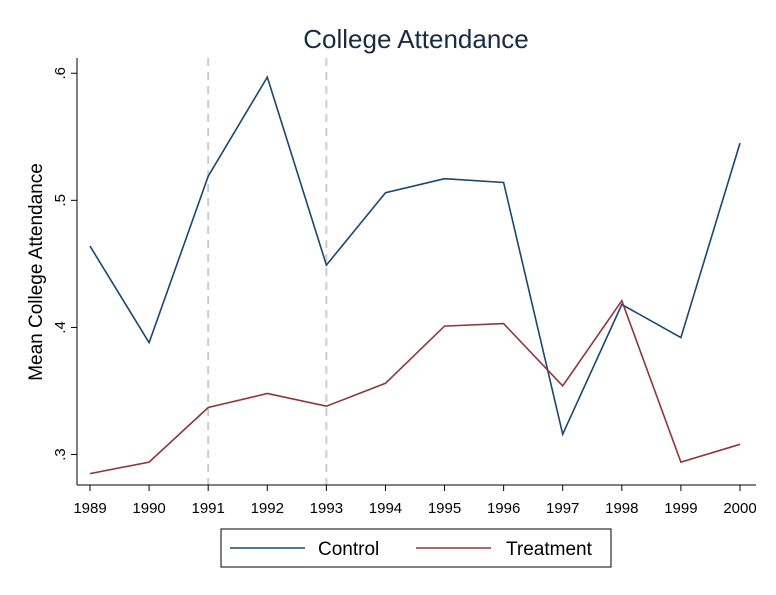 The image size is (776, 595). I want to click on x-tick-label: 1989, so click(89, 508).